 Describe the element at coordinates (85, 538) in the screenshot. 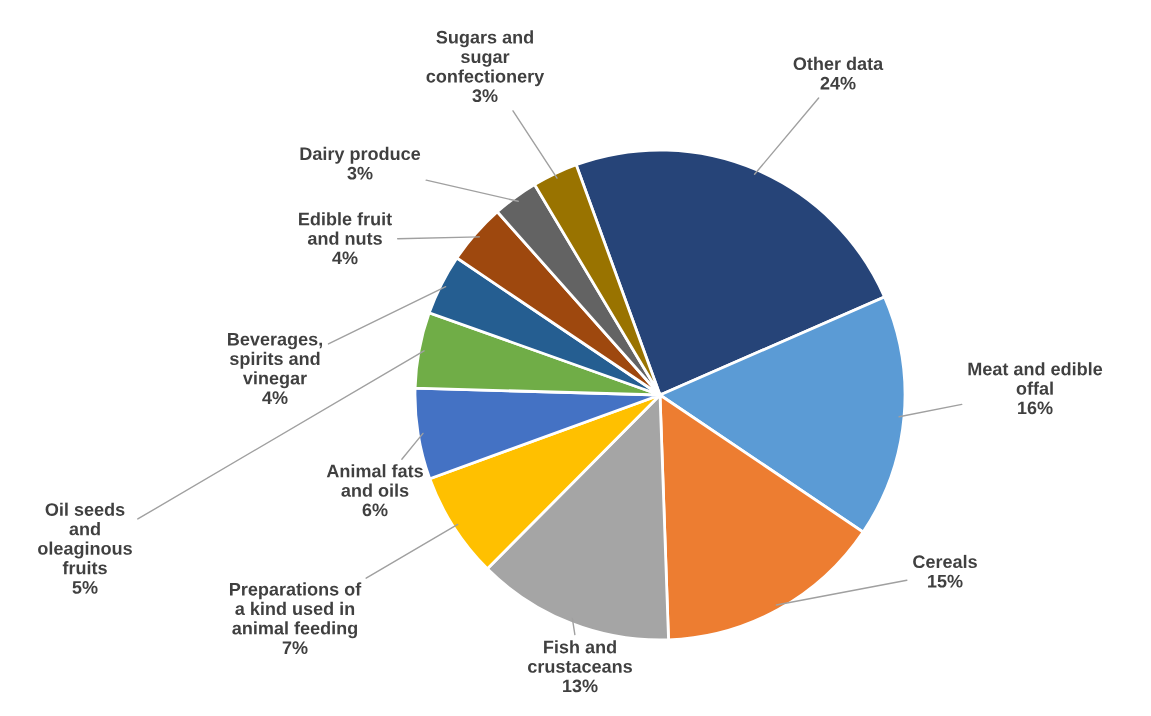

I see `slice-label: Oil seeds and oleaginous fruits` at that location.